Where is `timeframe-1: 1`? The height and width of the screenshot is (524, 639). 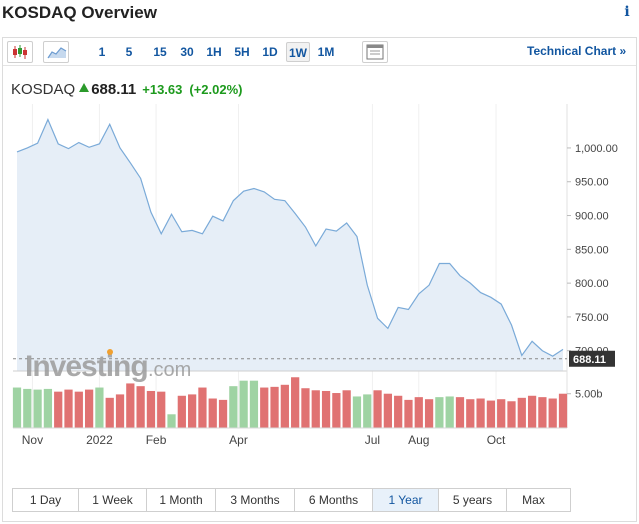 timeframe-1: 1 is located at coordinates (102, 52).